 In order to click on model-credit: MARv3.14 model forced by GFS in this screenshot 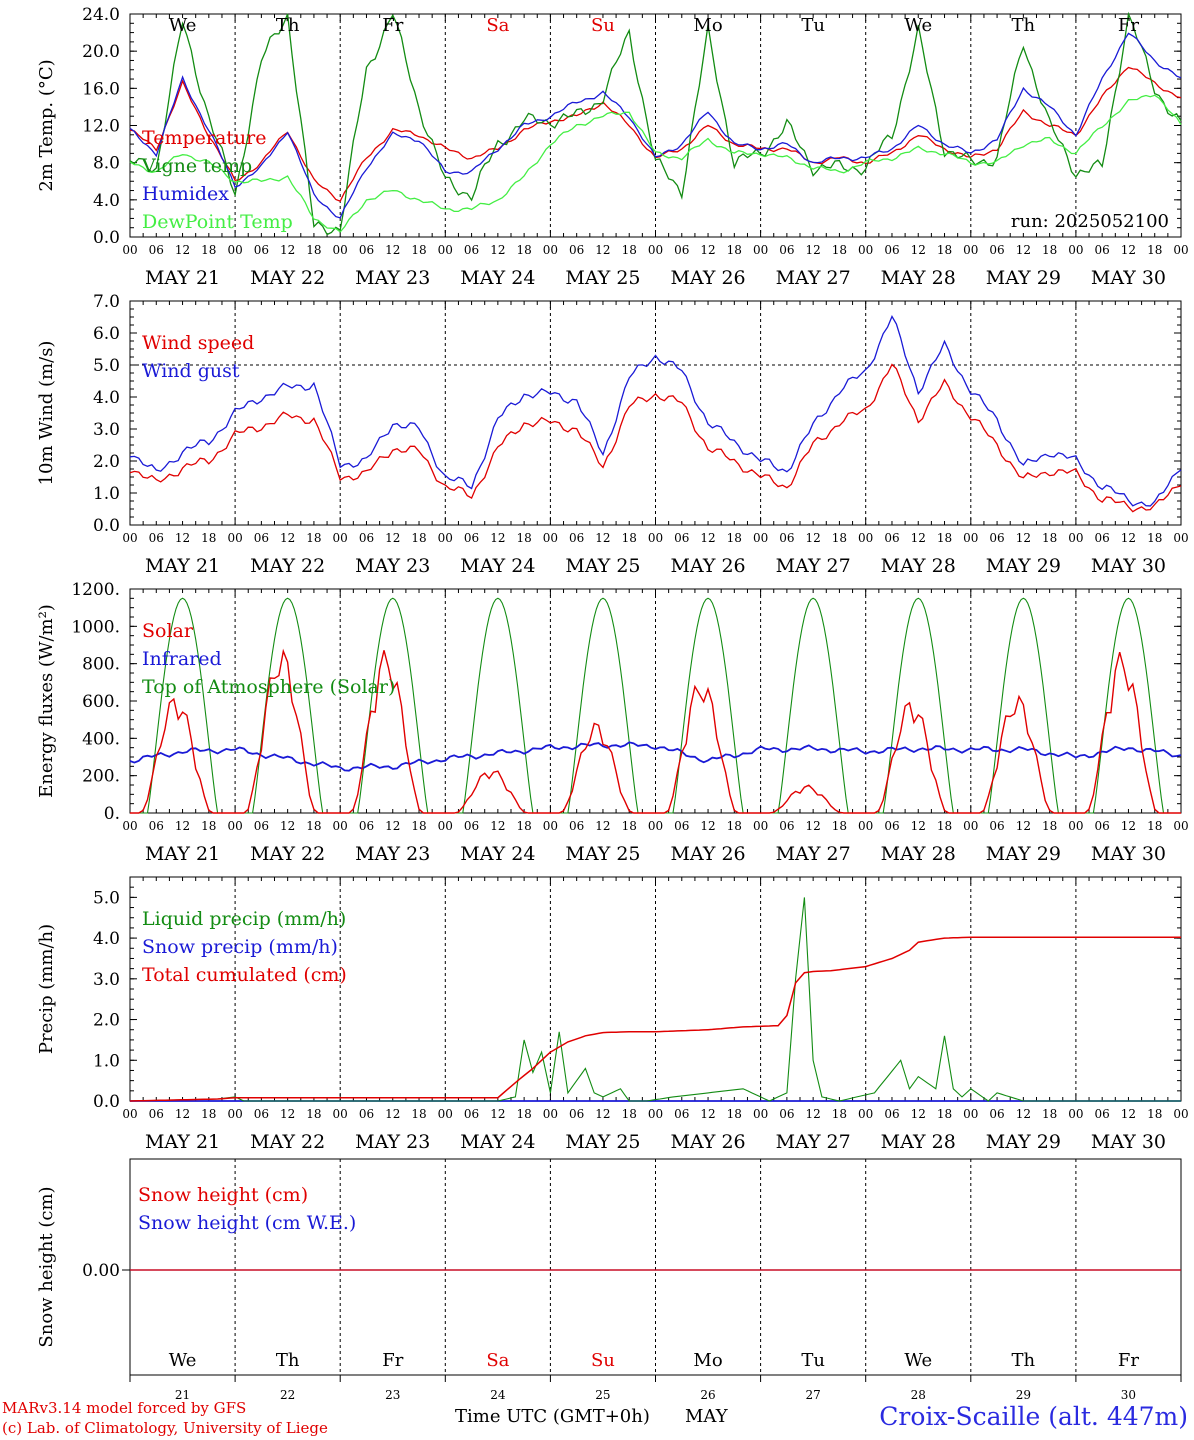, I will do `click(124, 1408)`.